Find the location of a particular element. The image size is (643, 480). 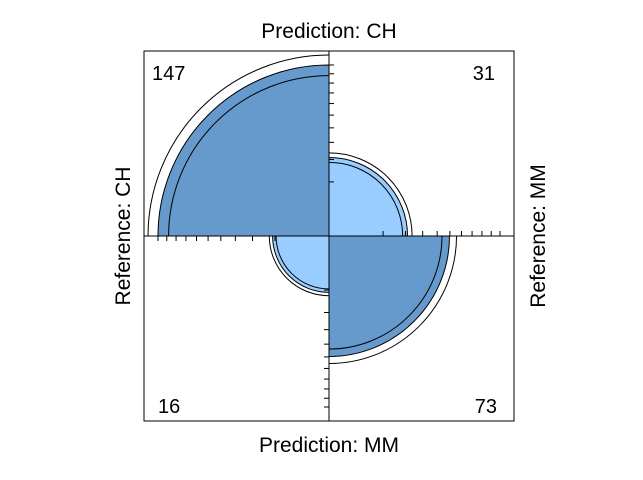

label-right: Reference: MM is located at coordinates (538, 236).